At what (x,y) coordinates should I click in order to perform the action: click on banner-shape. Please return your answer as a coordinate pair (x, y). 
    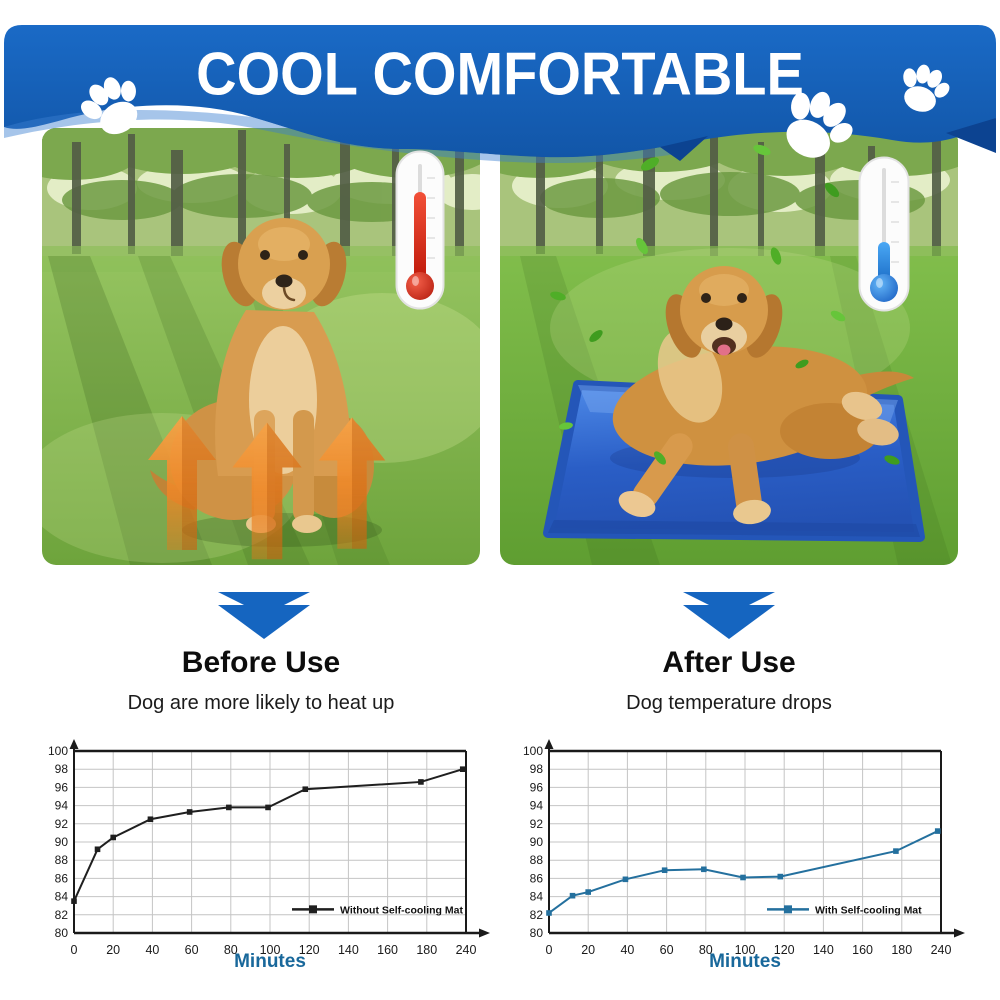
    Looking at the image, I should click on (500, 91).